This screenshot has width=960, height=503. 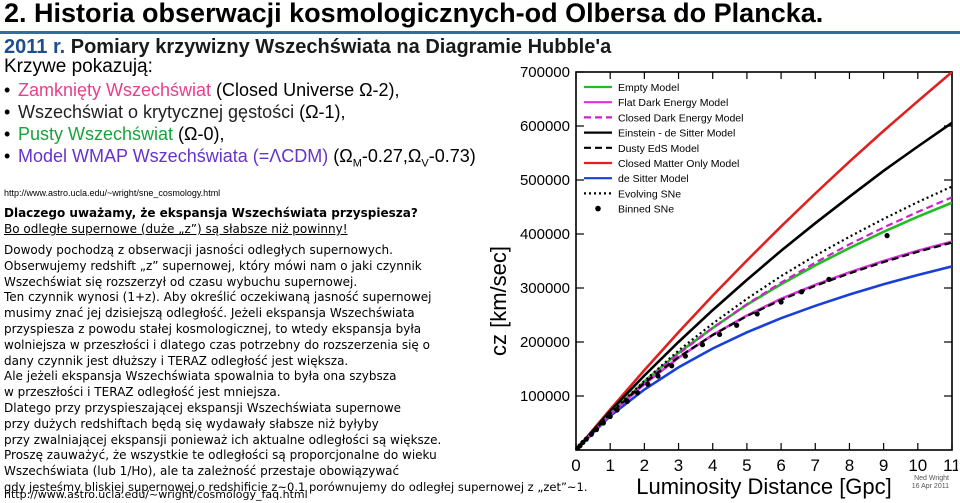 I want to click on credit-date: 16 Apr 2011, so click(x=930, y=486).